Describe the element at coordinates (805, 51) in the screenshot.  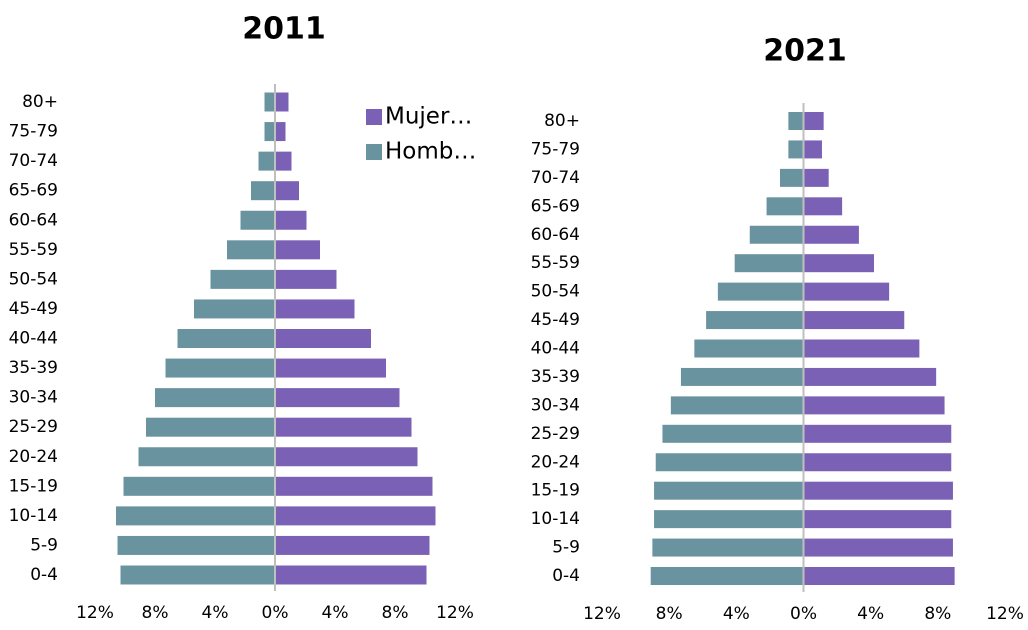
I see `chart-title: 2021` at that location.